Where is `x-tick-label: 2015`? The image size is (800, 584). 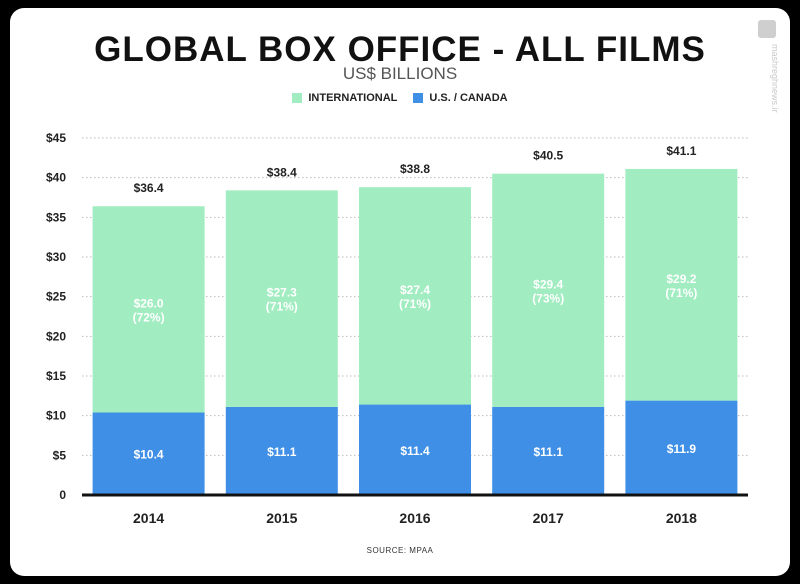 x-tick-label: 2015 is located at coordinates (281, 518).